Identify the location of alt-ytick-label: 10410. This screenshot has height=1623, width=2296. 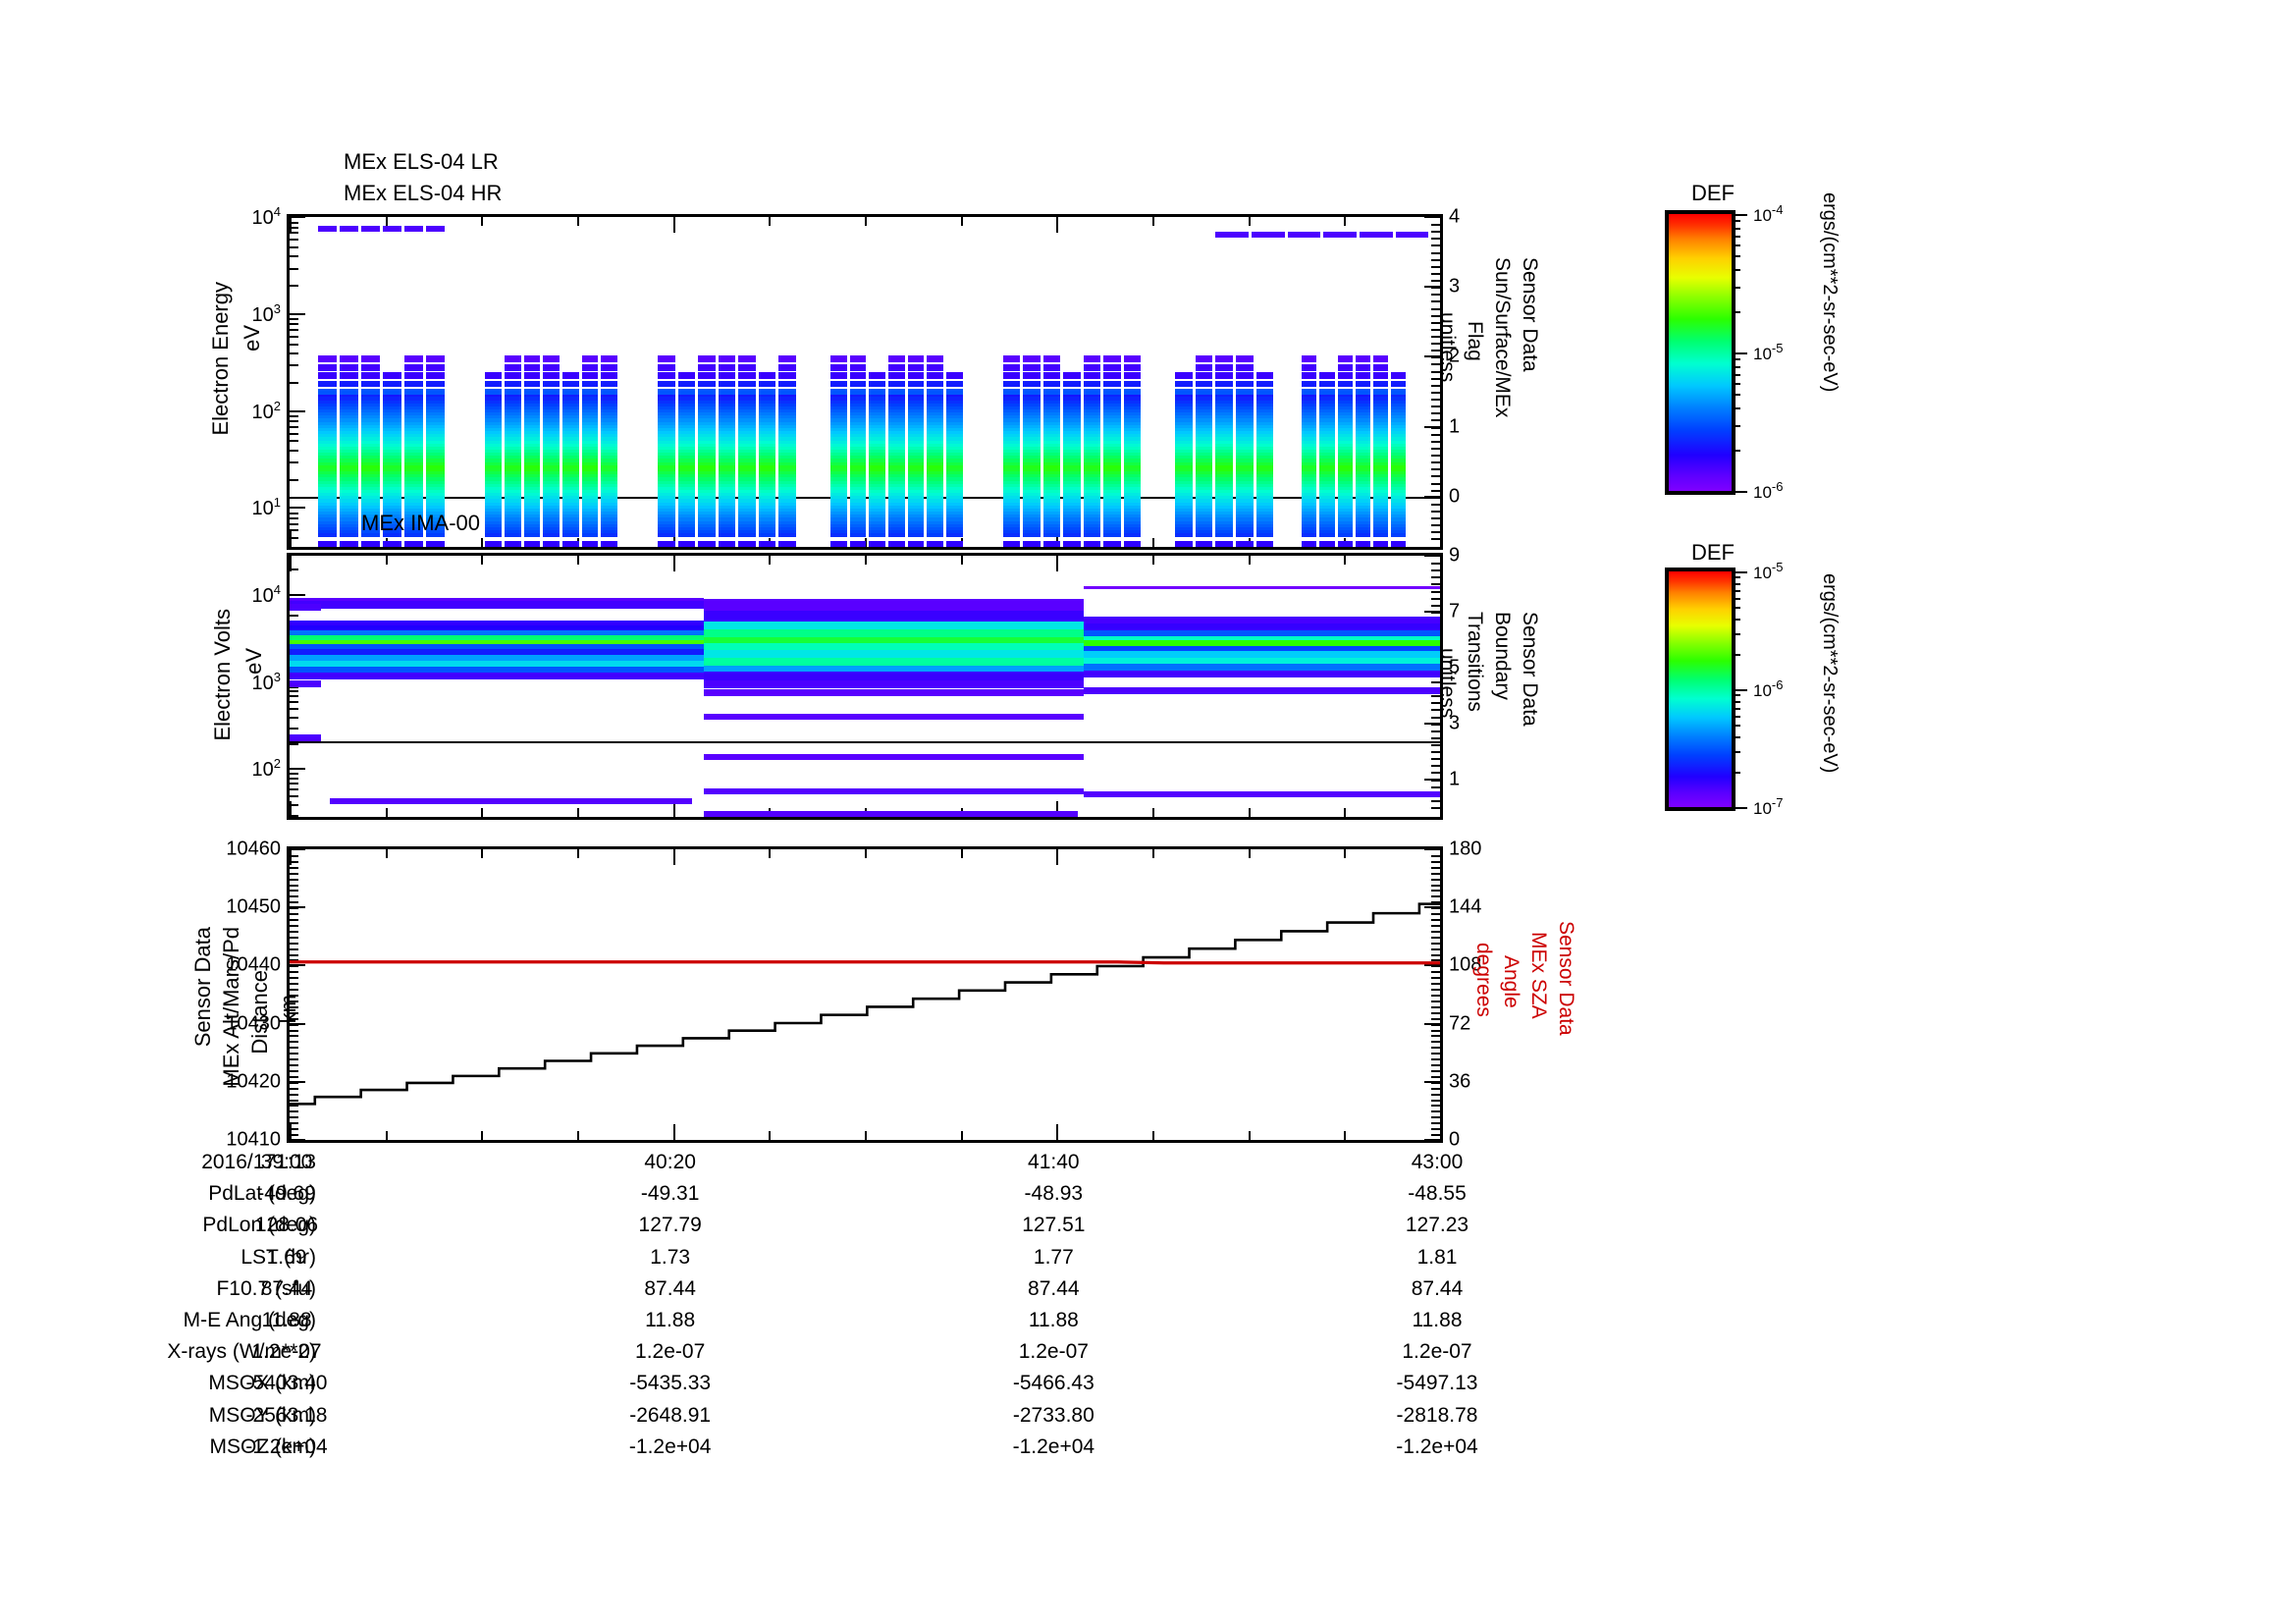
(253, 1139).